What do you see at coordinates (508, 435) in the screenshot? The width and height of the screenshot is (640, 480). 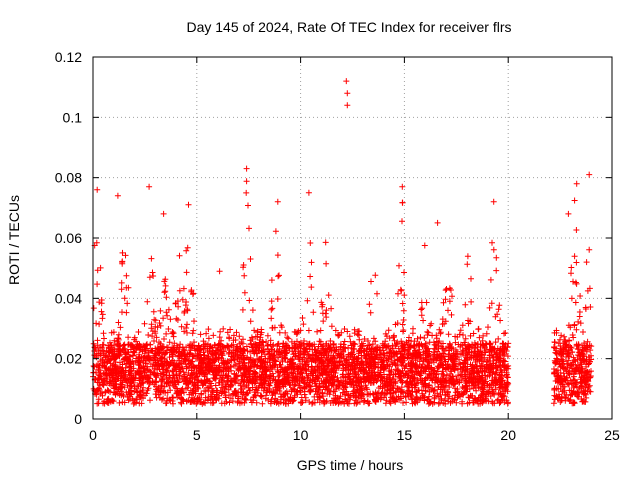 I see `x-tick-label: 20` at bounding box center [508, 435].